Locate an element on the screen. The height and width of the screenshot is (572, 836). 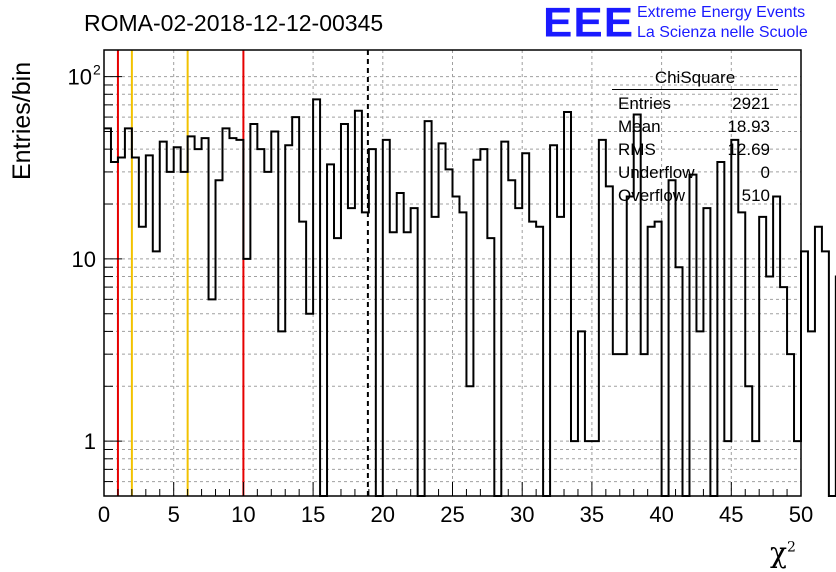
x-tick-label: 25 is located at coordinates (452, 514).